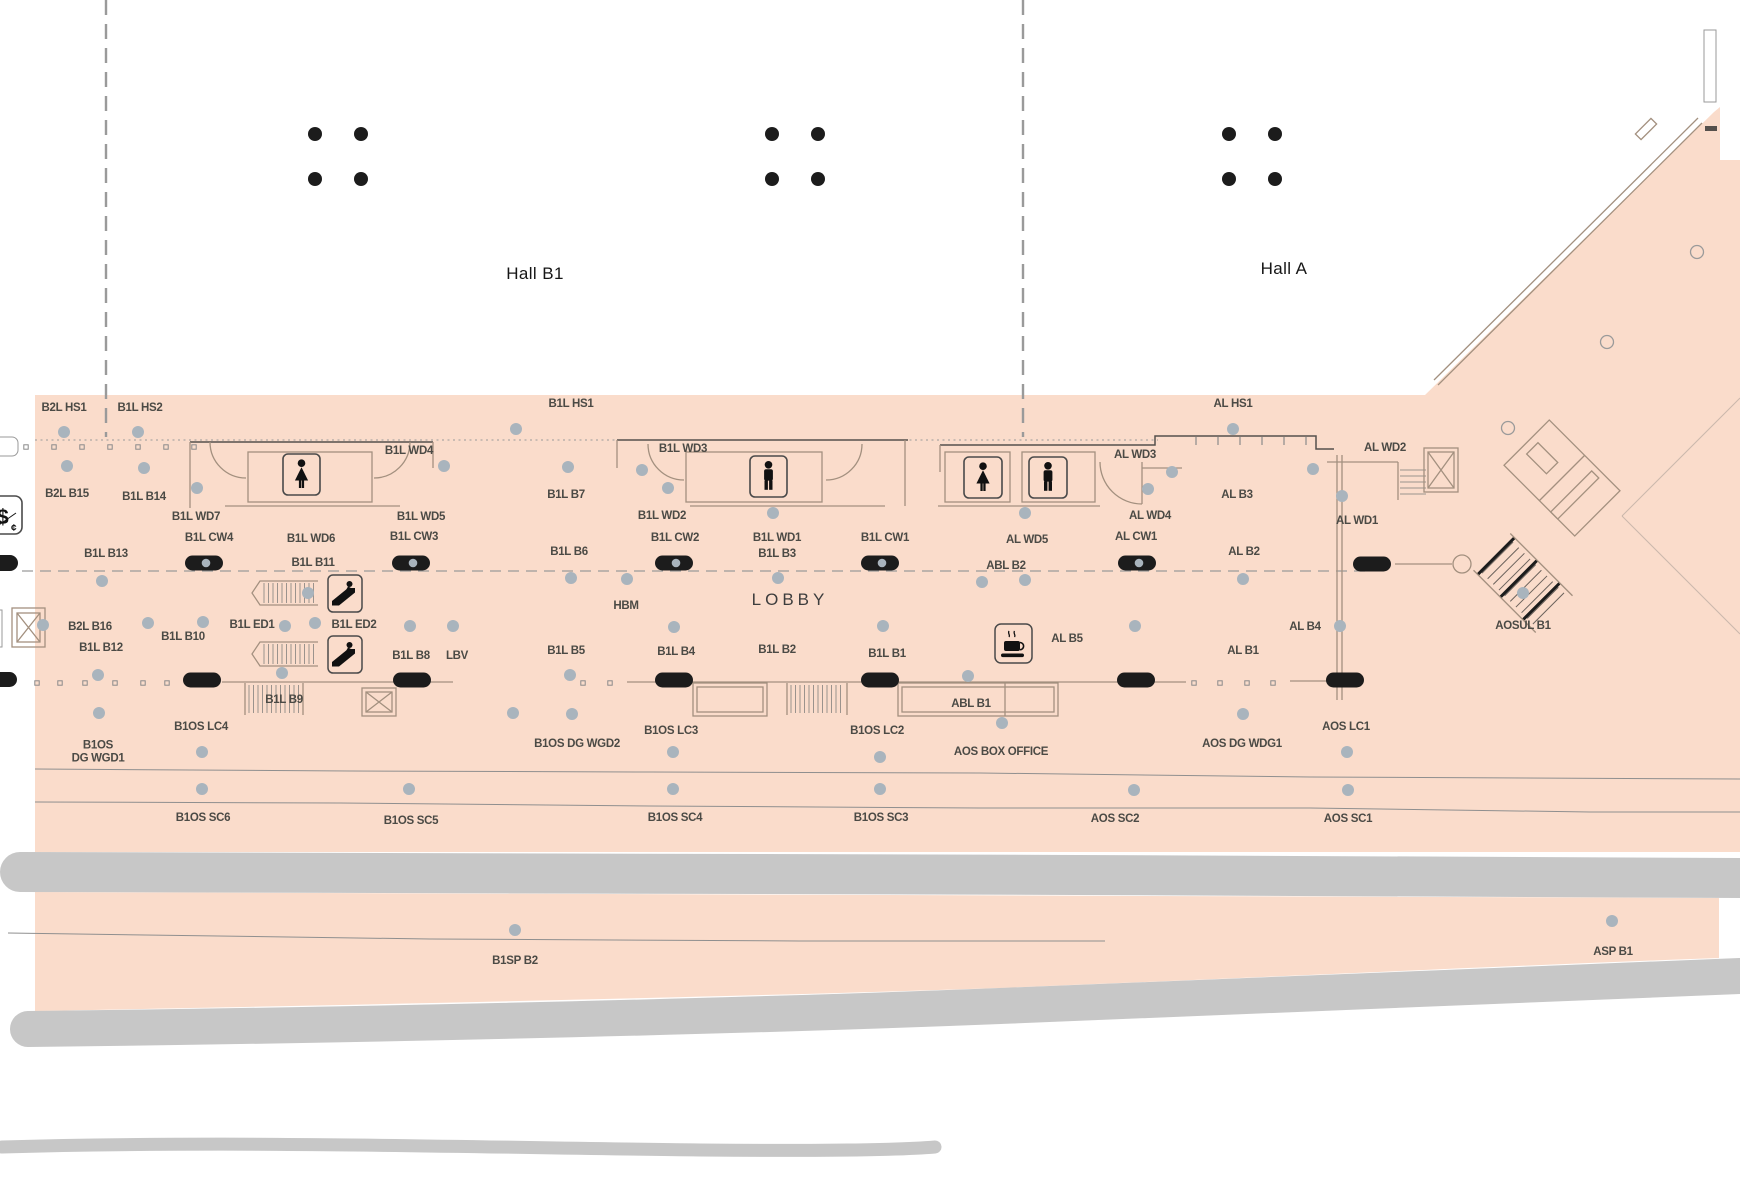 This screenshot has height=1200, width=1740. Describe the element at coordinates (730, 699) in the screenshot. I see `box-left` at that location.